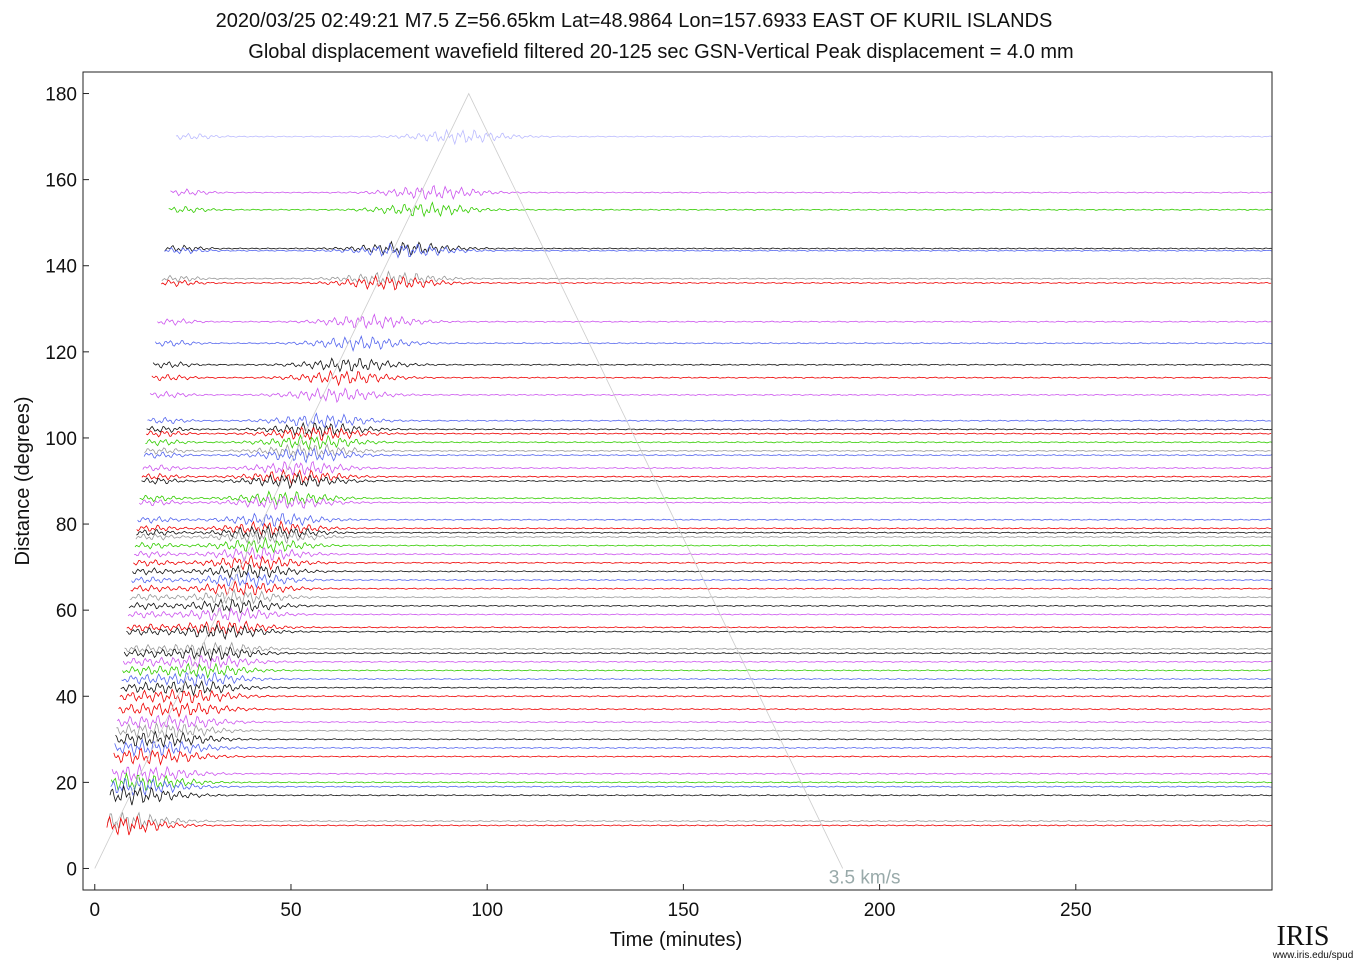 The height and width of the screenshot is (966, 1362). I want to click on y-tick-label: 100, so click(61, 439).